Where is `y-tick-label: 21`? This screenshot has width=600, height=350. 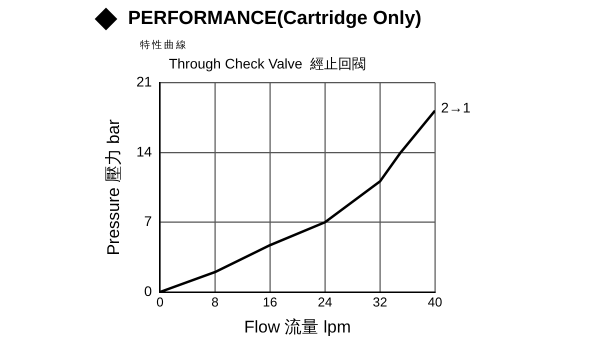 y-tick-label: 21 is located at coordinates (144, 82).